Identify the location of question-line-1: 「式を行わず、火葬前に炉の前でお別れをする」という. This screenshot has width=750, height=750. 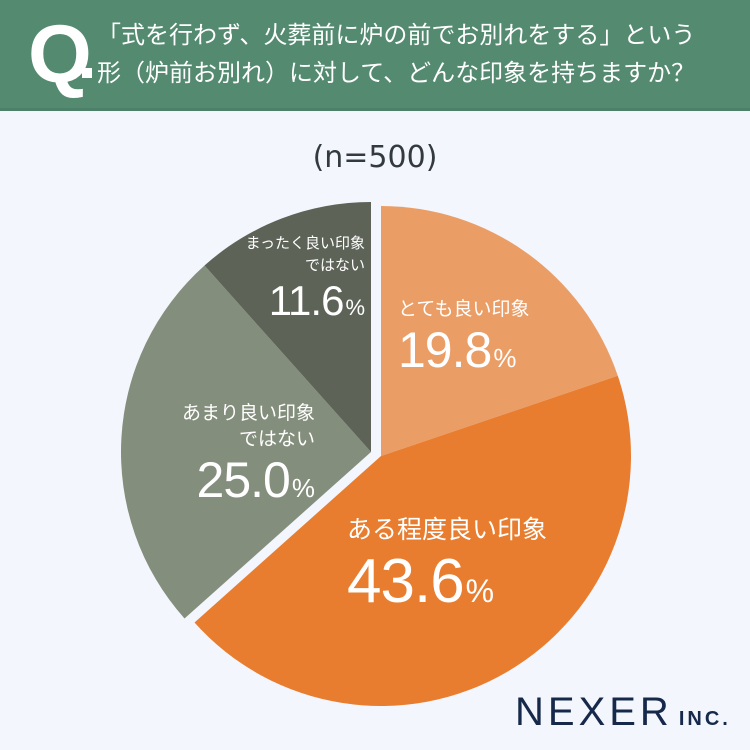
(396, 35).